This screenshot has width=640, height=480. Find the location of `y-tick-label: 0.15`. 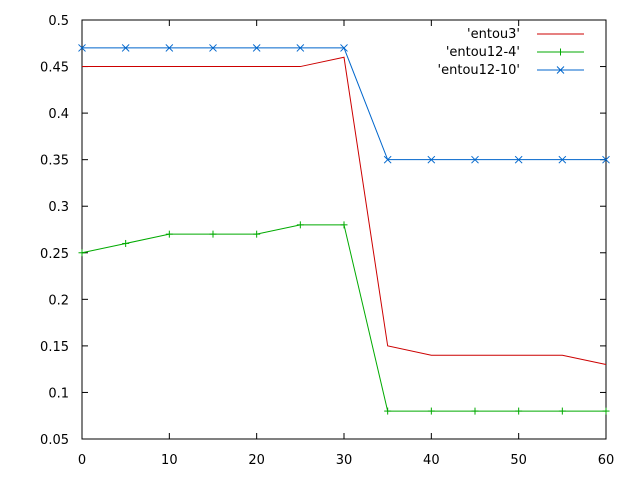

y-tick-label: 0.15 is located at coordinates (54, 347).